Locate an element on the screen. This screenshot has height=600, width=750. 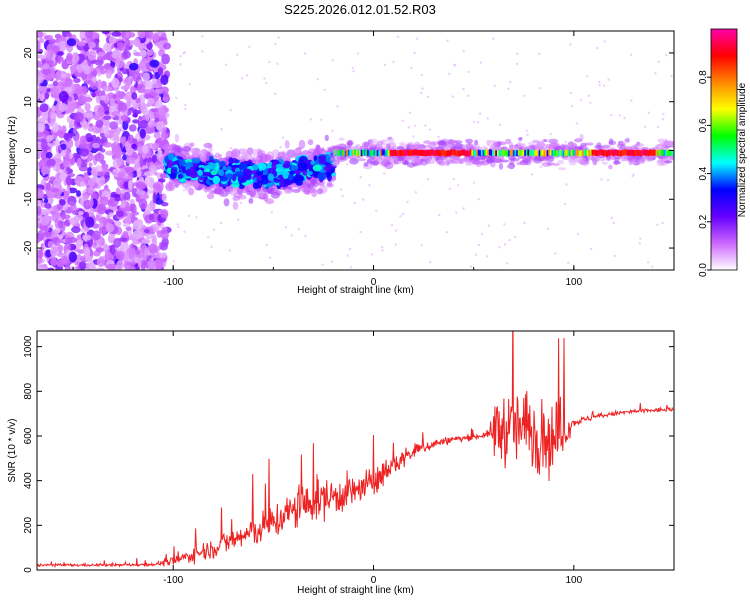
chart-title: S225.2026.012.01.52.R03 is located at coordinates (360, 9).